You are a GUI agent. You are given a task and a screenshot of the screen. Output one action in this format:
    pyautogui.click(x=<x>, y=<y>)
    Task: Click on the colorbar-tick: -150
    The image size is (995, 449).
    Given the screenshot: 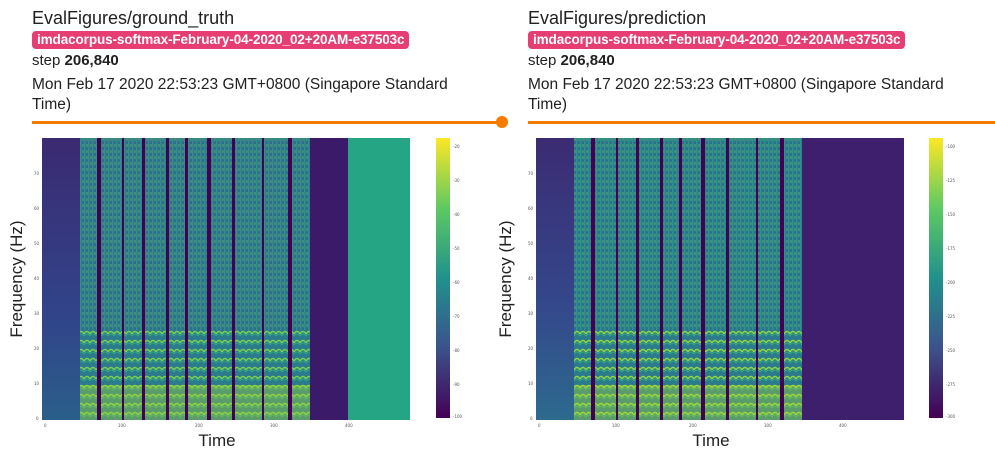 What is the action you would take?
    pyautogui.click(x=951, y=214)
    